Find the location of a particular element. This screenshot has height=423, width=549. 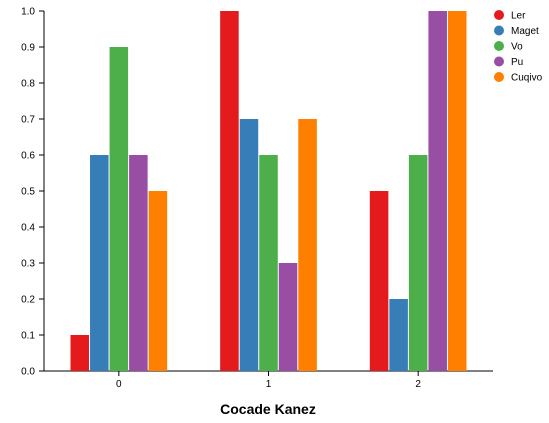

legend-label: Maget is located at coordinates (525, 31).